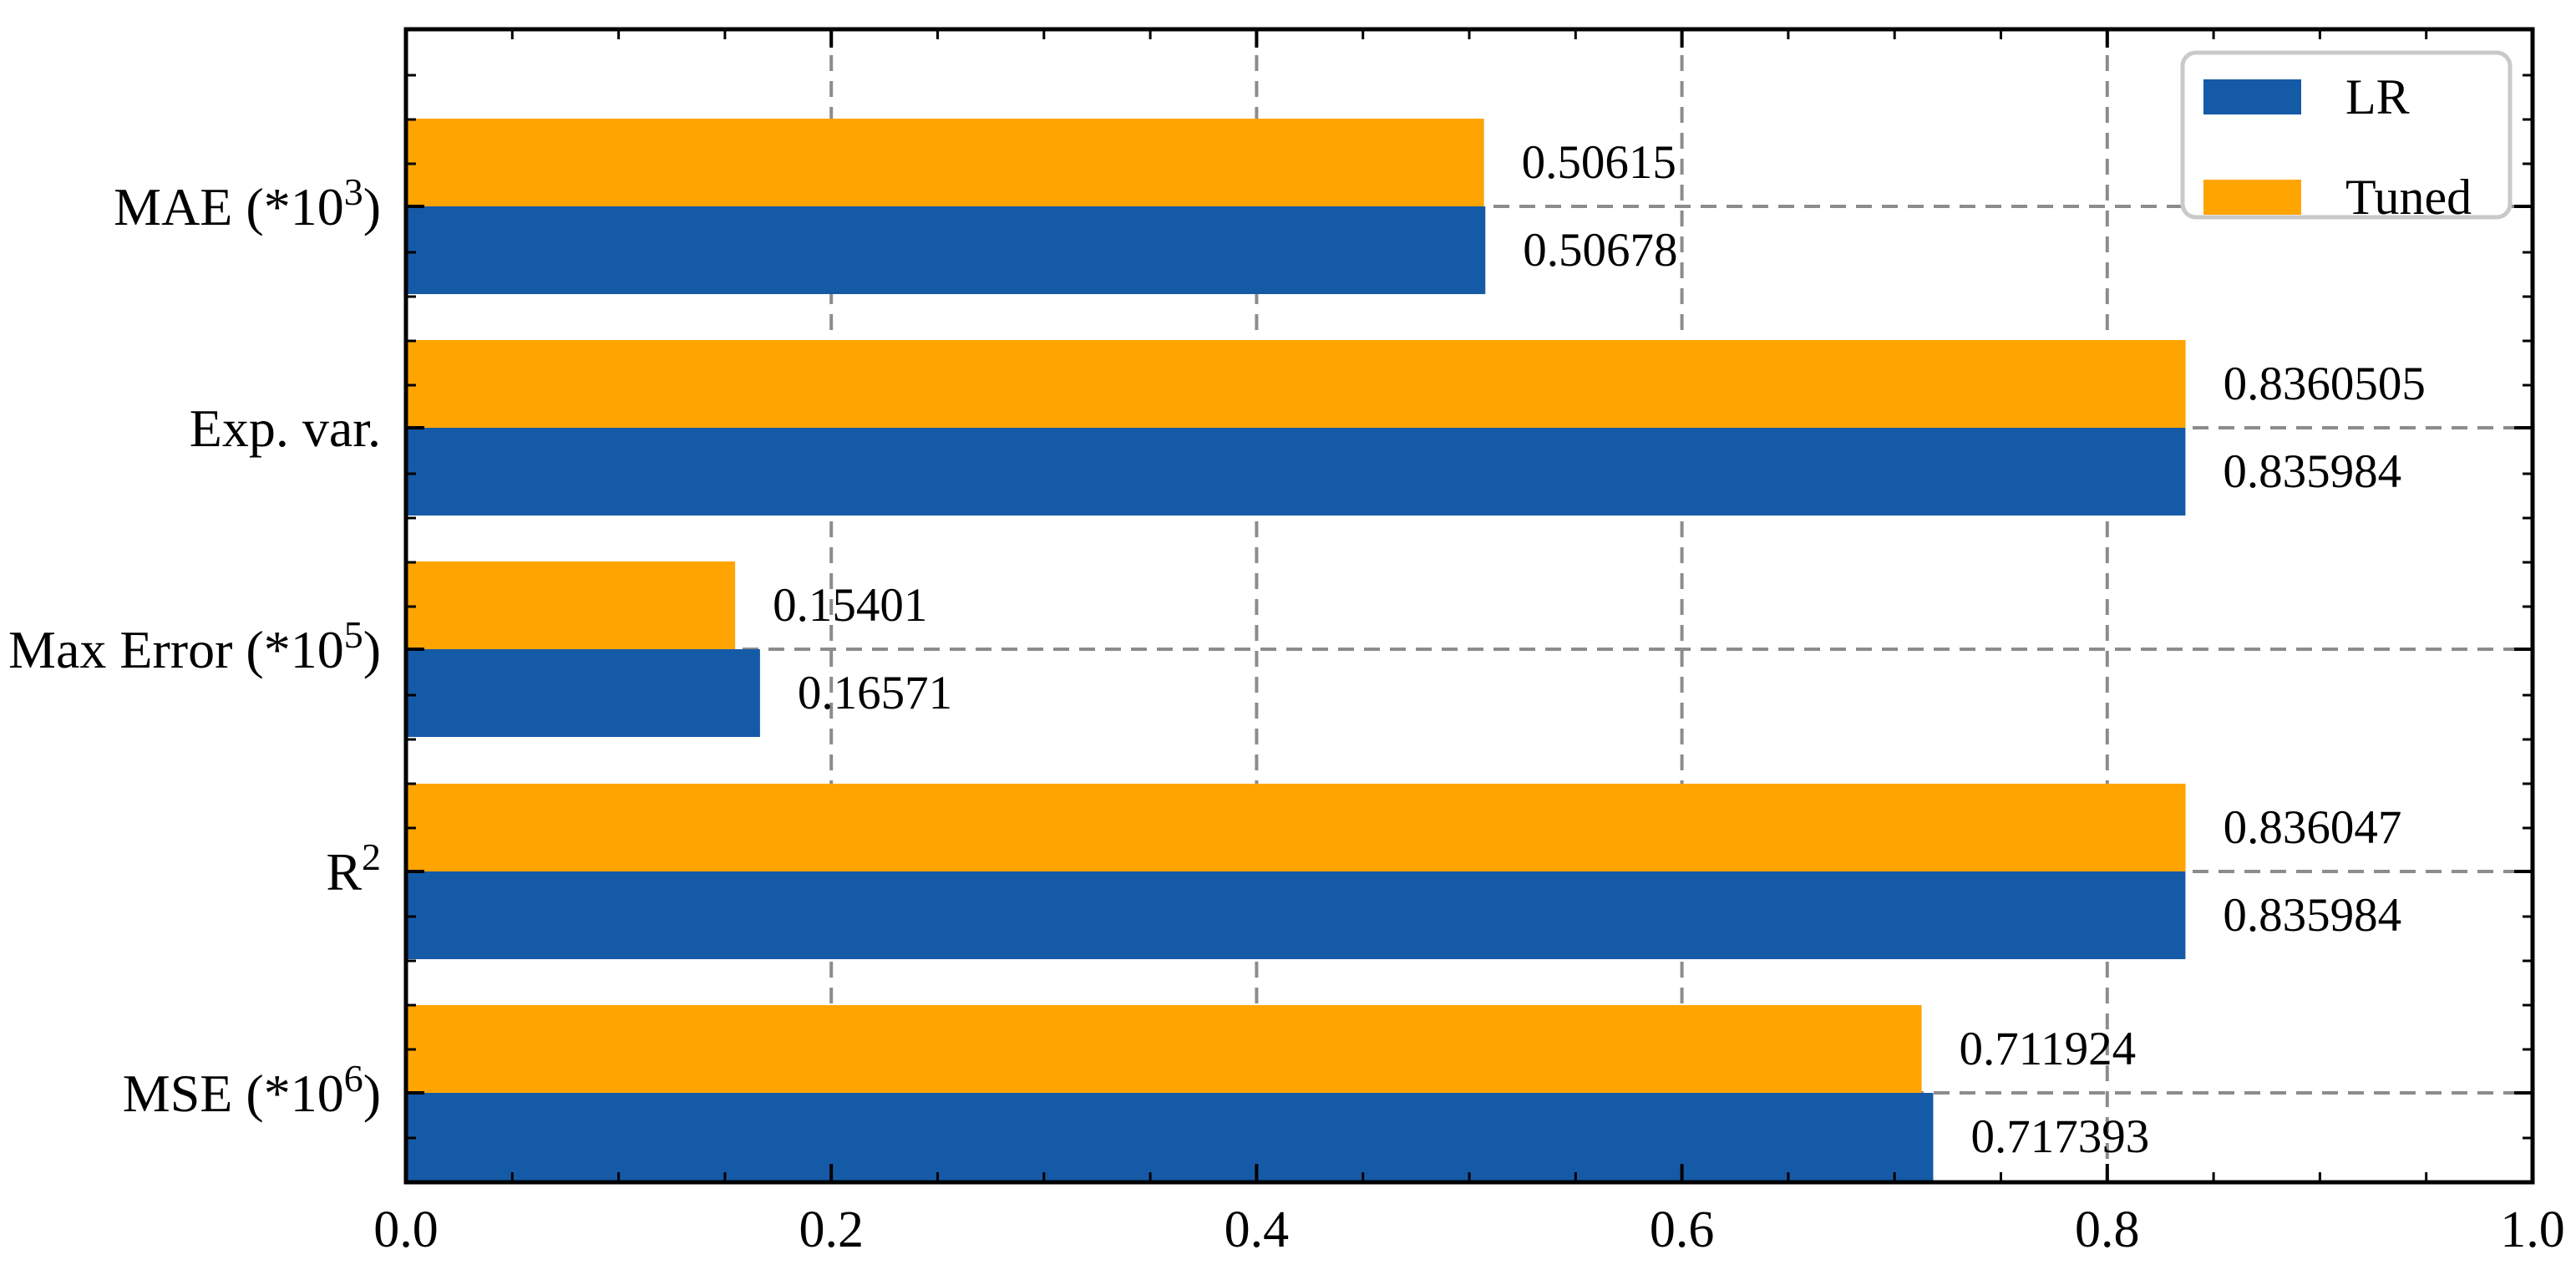  I want to click on y-category-label-1: Exp. var., so click(285, 428).